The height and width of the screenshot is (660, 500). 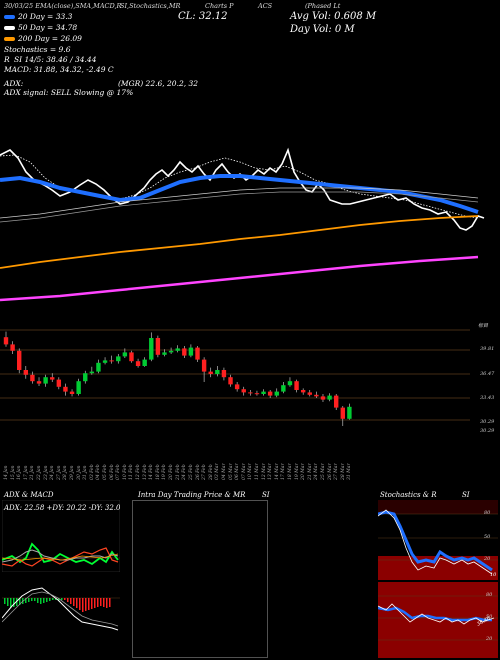 I want to click on date-label: 04 Mar, so click(x=224, y=471).